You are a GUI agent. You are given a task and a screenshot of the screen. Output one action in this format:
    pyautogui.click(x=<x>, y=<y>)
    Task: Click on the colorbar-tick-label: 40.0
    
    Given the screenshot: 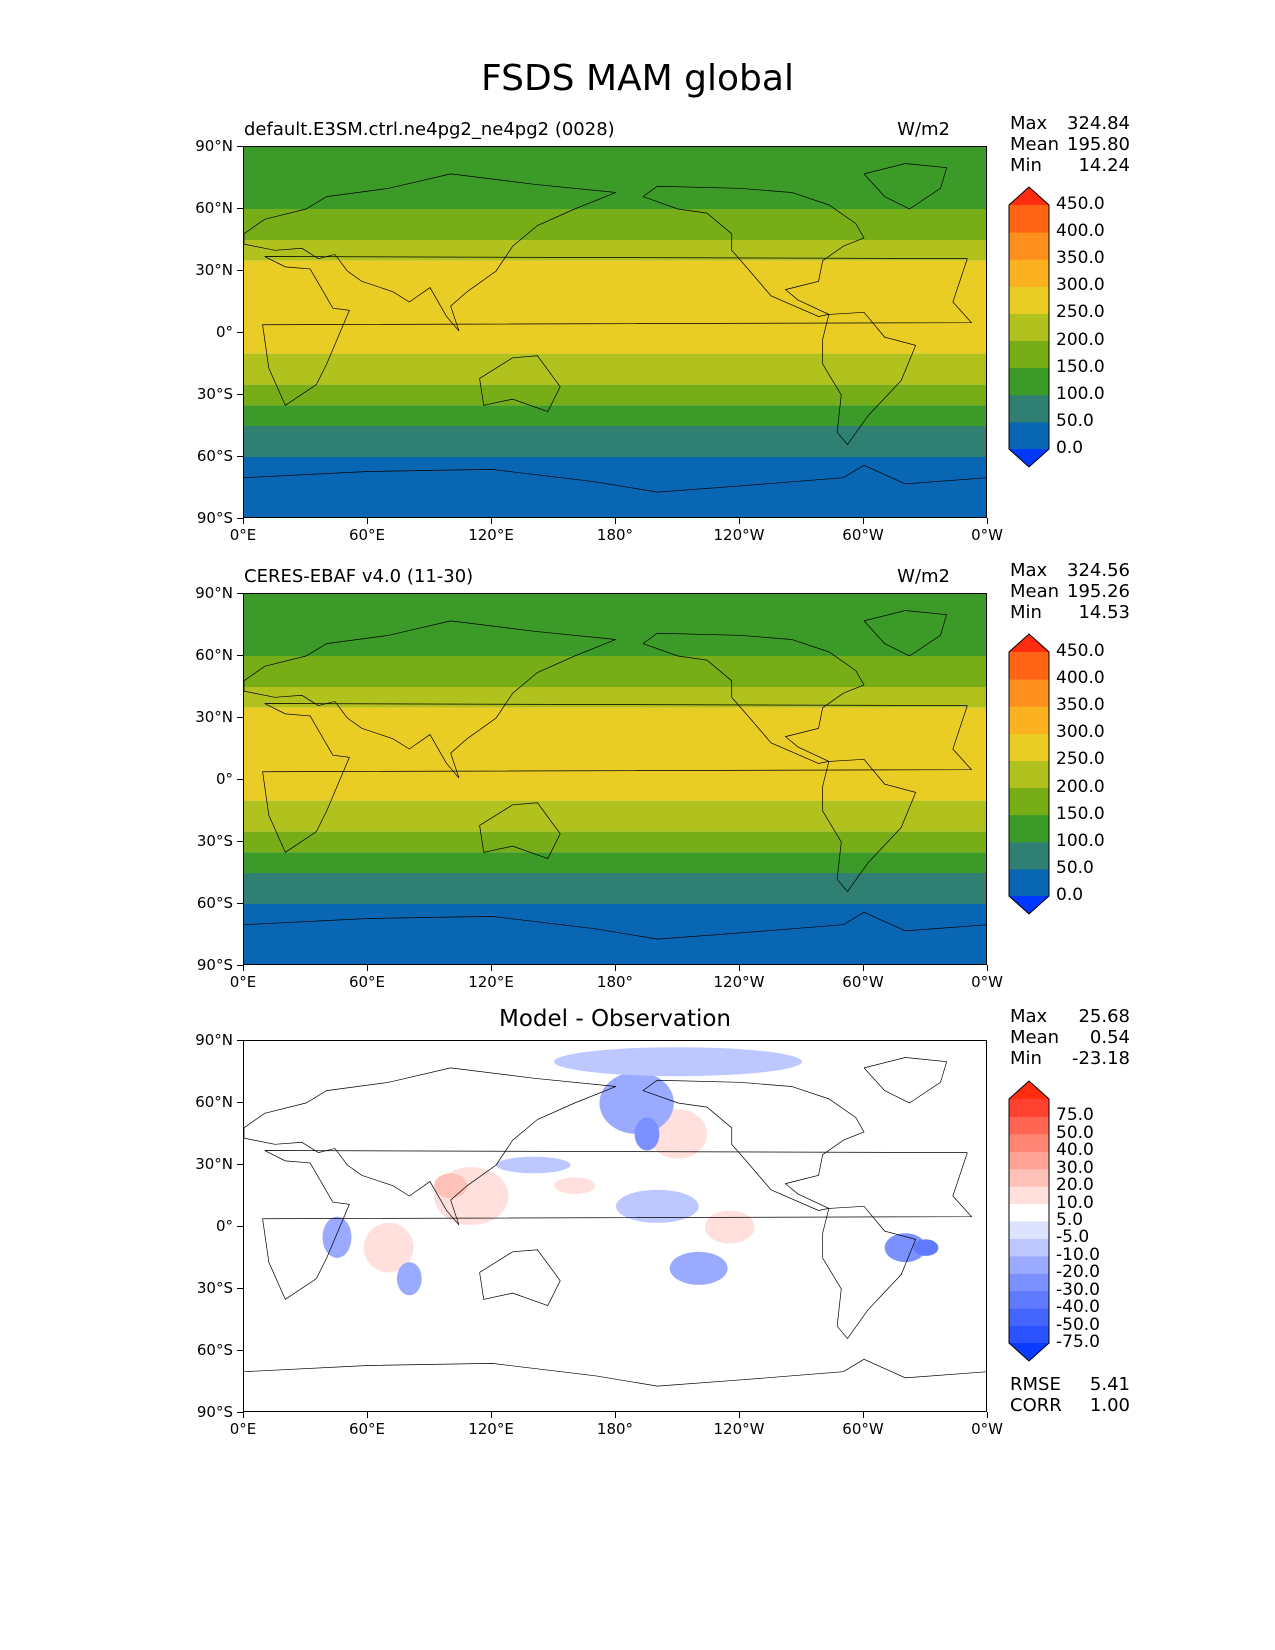 What is the action you would take?
    pyautogui.click(x=1075, y=1150)
    